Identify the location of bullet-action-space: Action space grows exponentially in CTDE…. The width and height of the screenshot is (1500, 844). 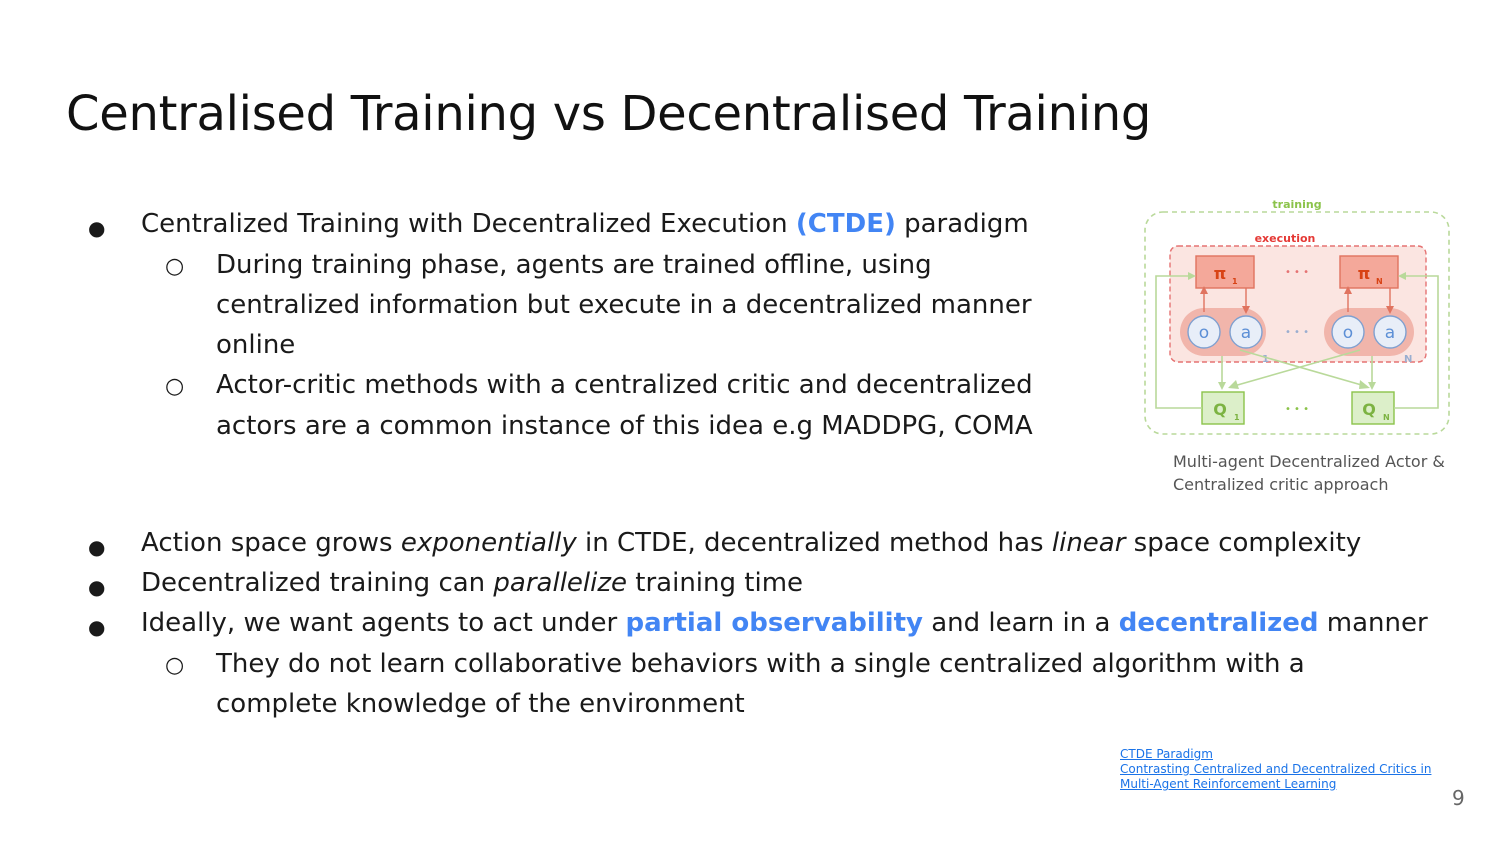
(751, 543).